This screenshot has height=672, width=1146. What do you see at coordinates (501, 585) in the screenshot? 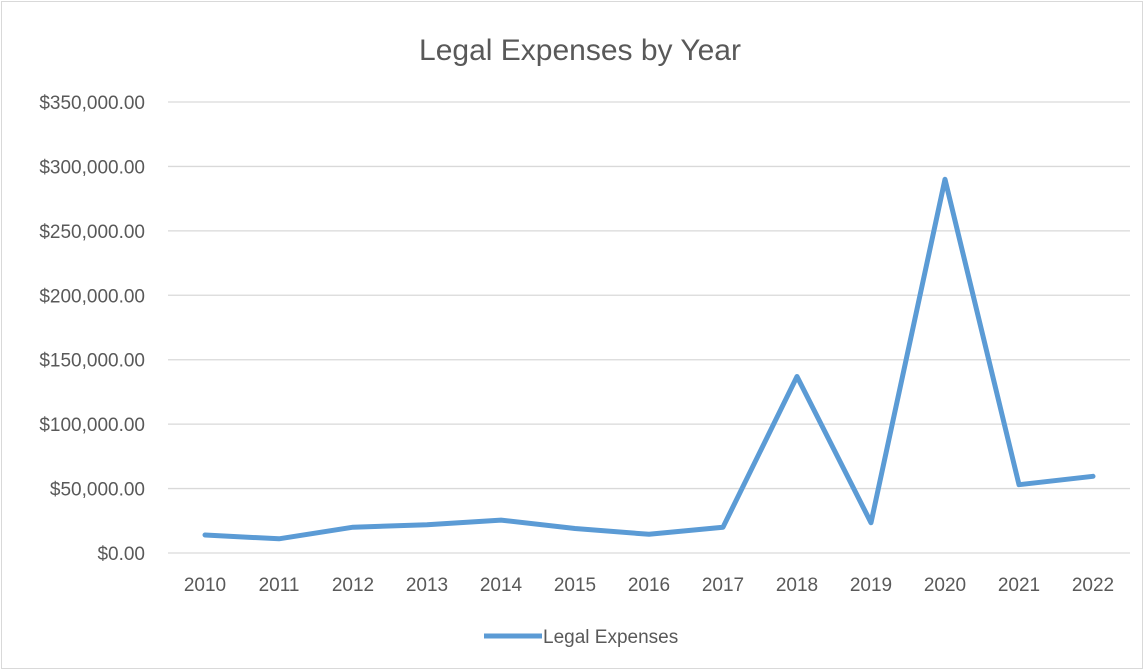
I see `x-tick-label: 2014` at bounding box center [501, 585].